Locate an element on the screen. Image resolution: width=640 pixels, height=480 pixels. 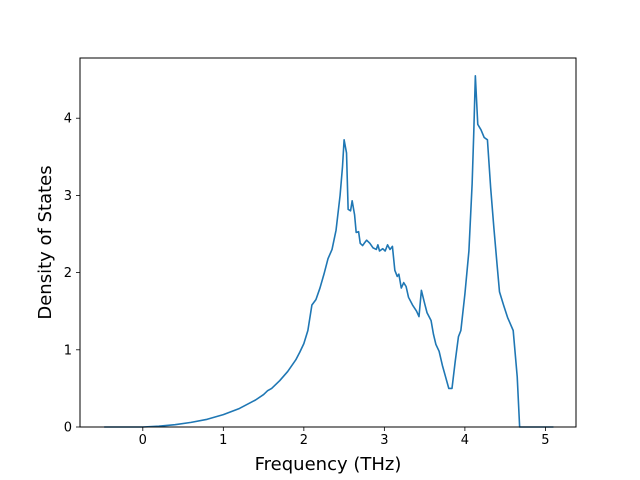
x-tick-label: 4 is located at coordinates (465, 440).